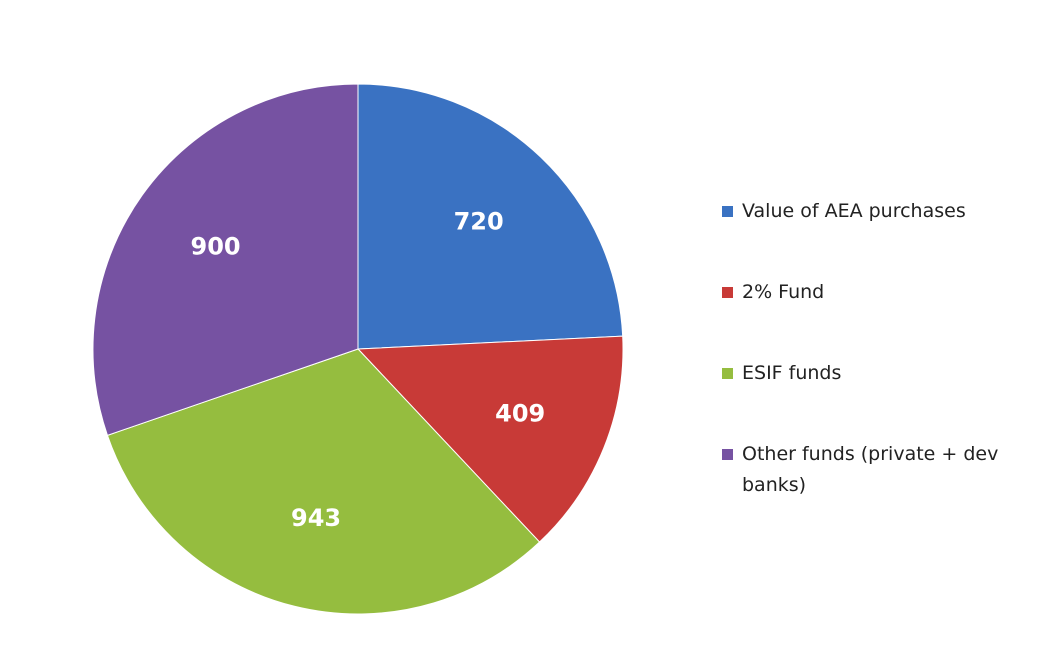 The width and height of the screenshot is (1041, 652). I want to click on data-label: 943, so click(316, 518).